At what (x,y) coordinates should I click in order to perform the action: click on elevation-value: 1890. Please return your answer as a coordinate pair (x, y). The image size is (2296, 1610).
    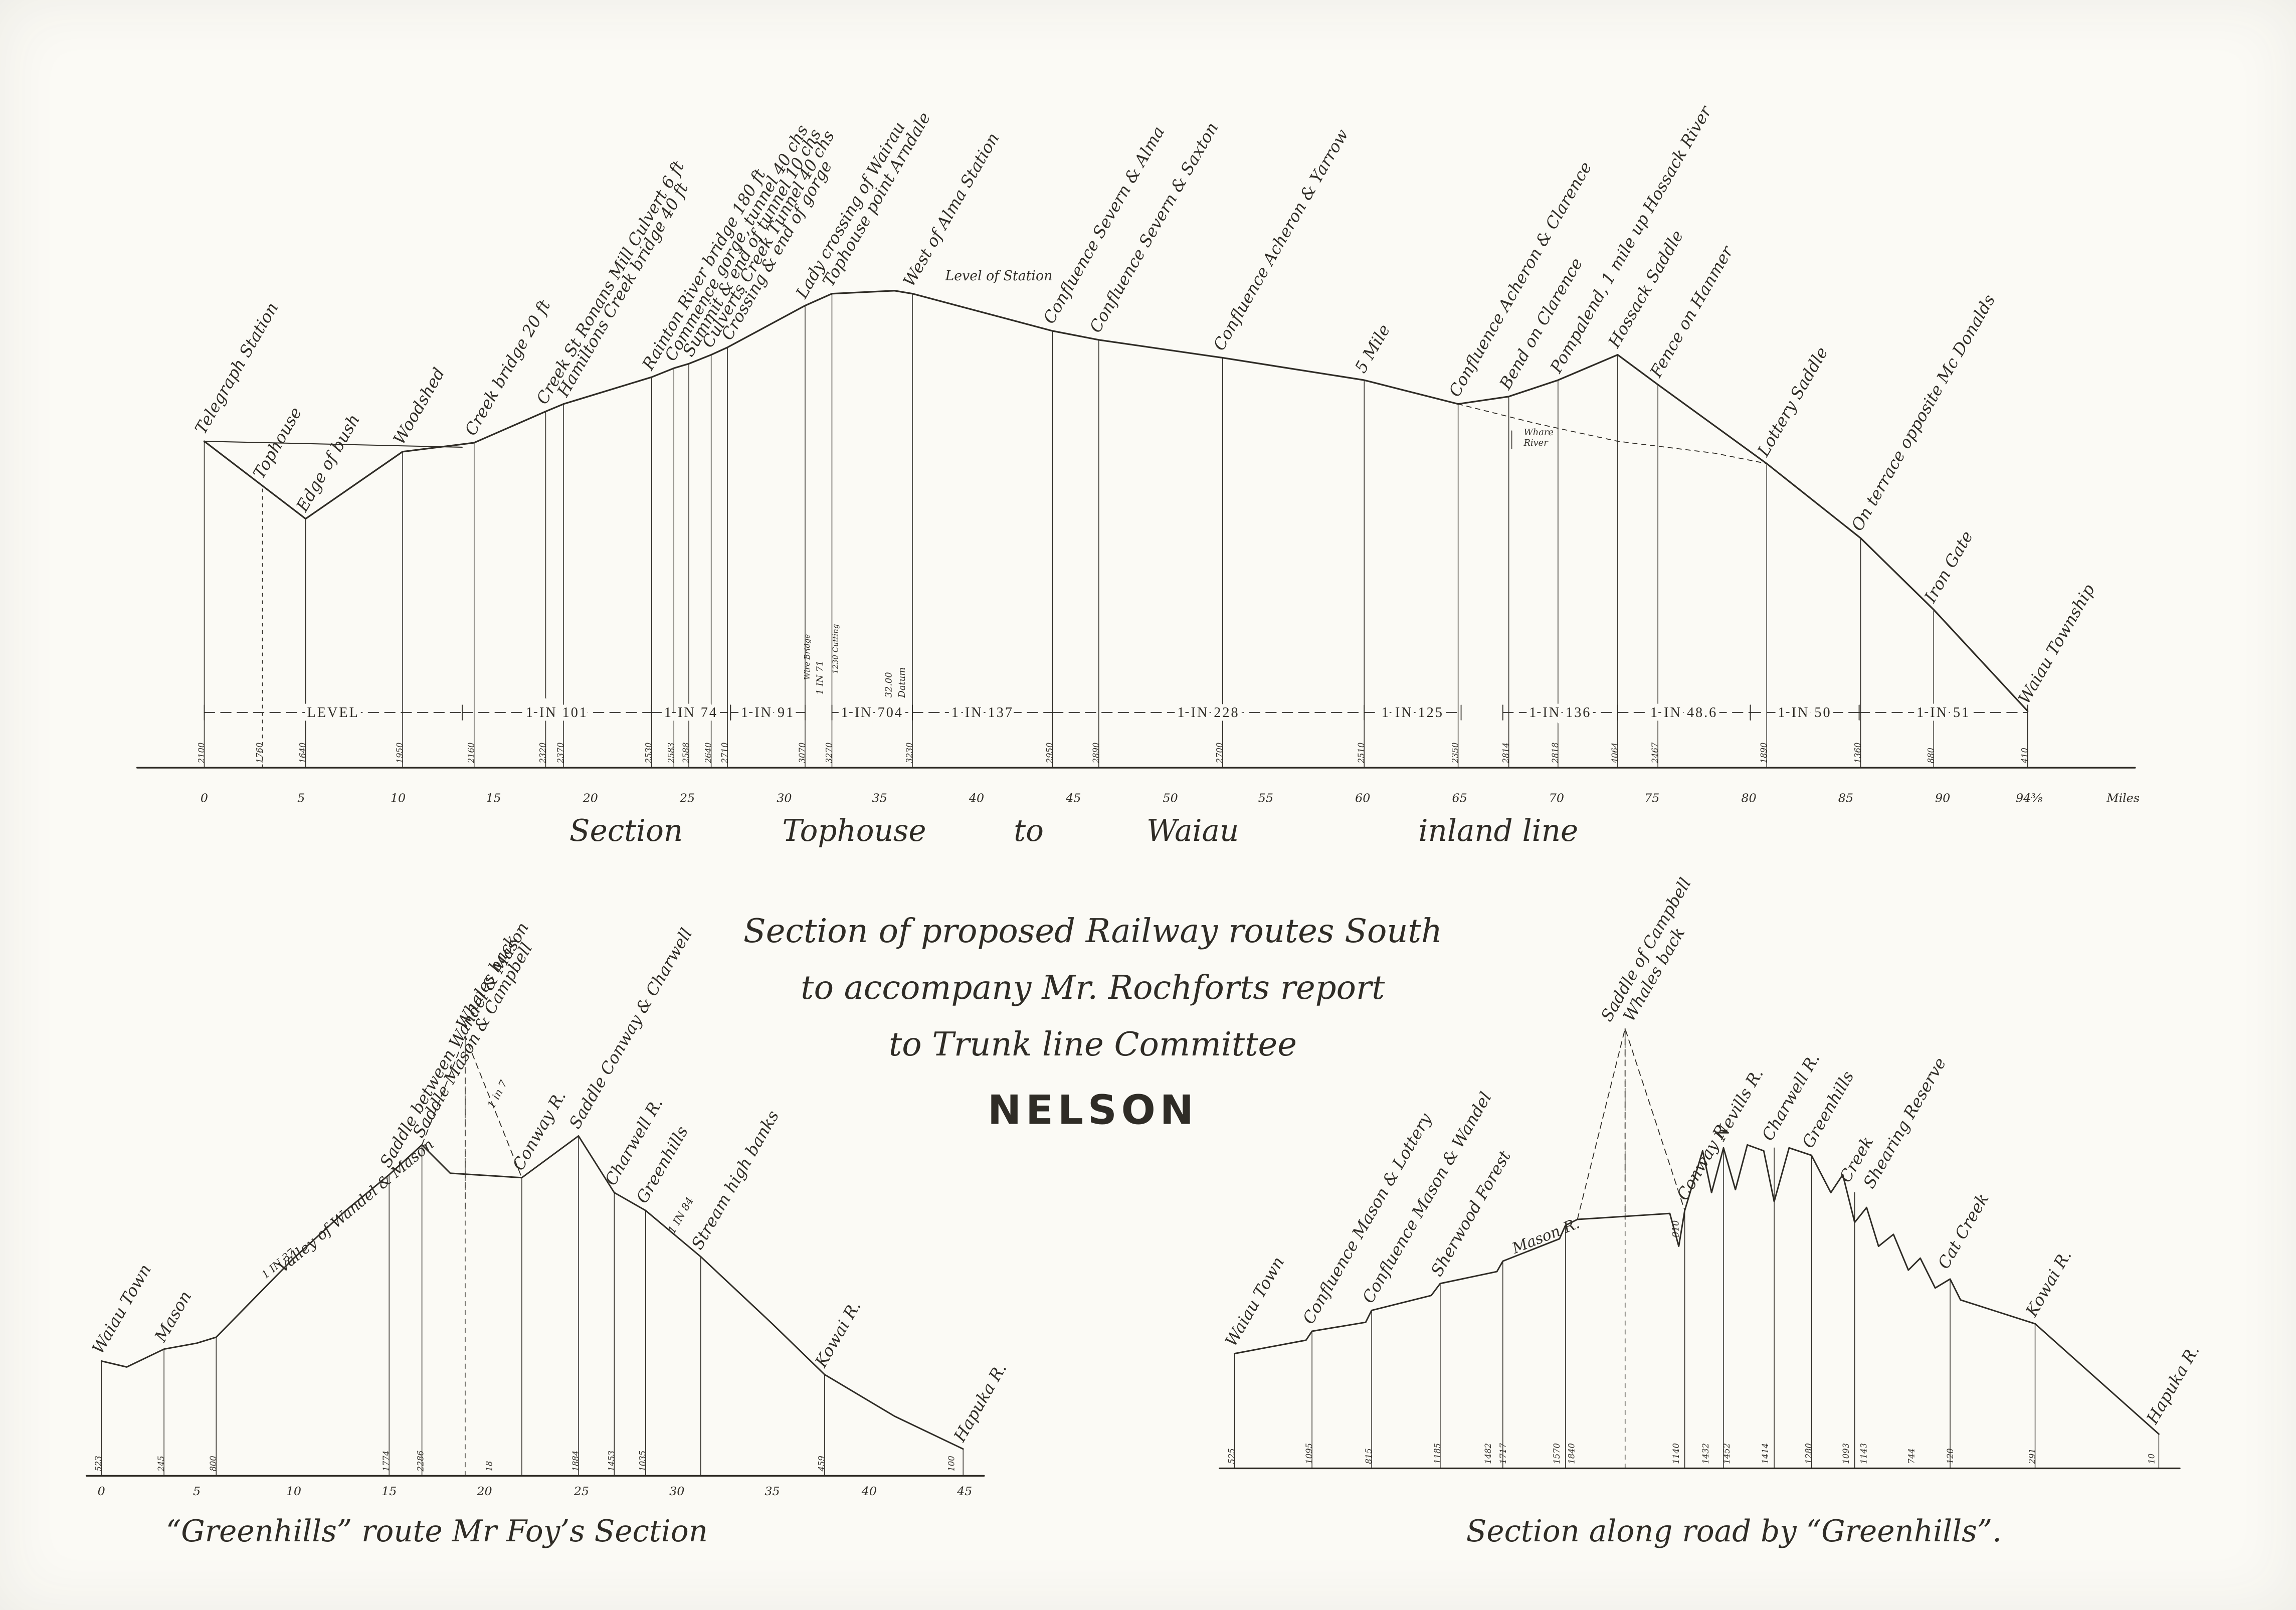
    Looking at the image, I should click on (1764, 753).